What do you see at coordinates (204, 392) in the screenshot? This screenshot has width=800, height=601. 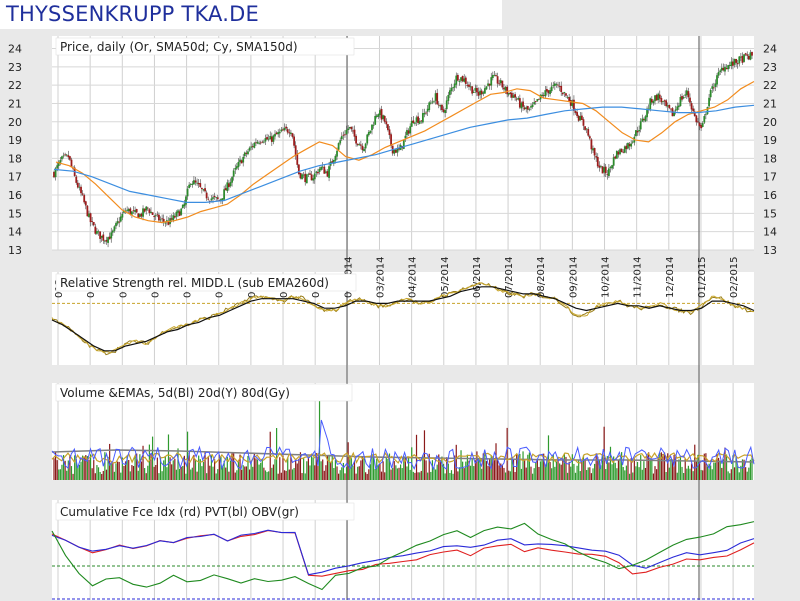 I see `volume-panel-label-box` at bounding box center [204, 392].